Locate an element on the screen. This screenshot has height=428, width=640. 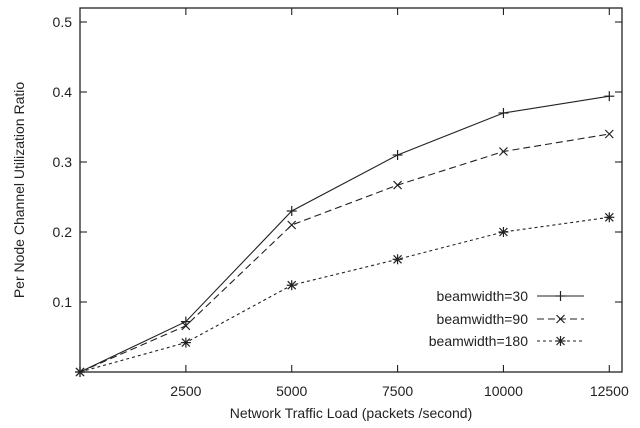
y-tick-label: 0.2 is located at coordinates (63, 232).